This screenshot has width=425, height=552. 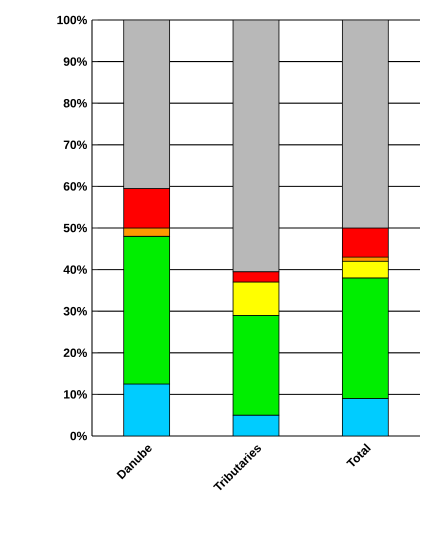 What do you see at coordinates (75, 61) in the screenshot?
I see `y-tick-label: 90%` at bounding box center [75, 61].